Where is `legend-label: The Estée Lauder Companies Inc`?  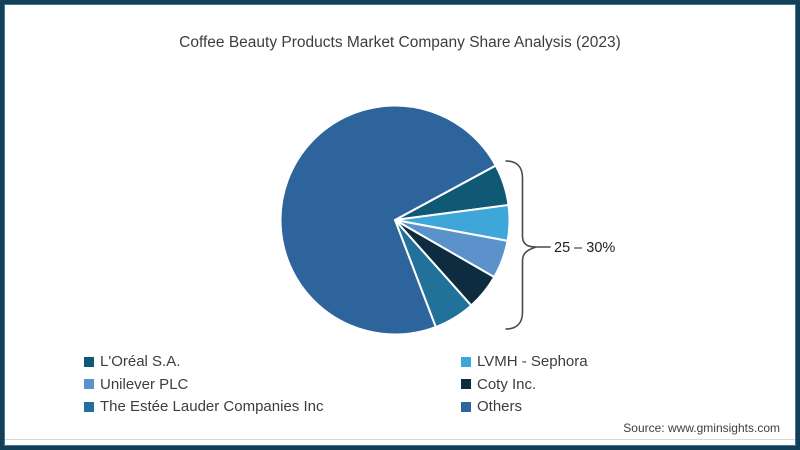
legend-label: The Estée Lauder Companies Inc is located at coordinates (212, 406).